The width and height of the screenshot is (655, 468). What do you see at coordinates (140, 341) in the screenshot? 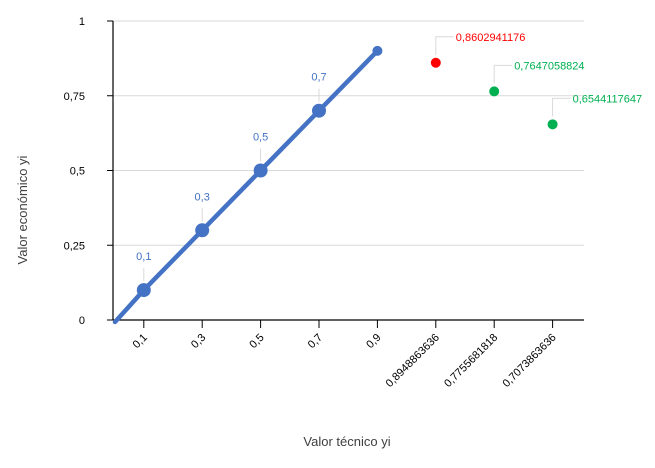
I see `x-tick-label: 0,1` at bounding box center [140, 341].